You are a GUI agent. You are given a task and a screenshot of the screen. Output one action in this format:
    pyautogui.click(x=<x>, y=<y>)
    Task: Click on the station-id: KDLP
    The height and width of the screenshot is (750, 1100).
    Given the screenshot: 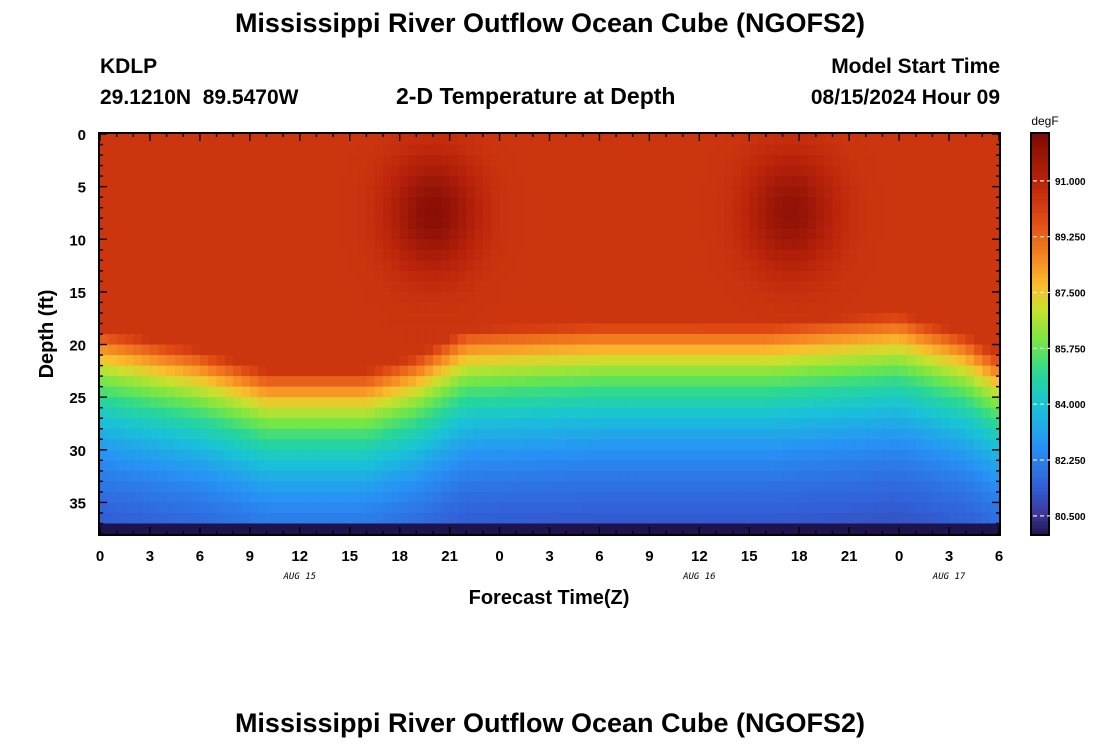 What is the action you would take?
    pyautogui.click(x=129, y=66)
    